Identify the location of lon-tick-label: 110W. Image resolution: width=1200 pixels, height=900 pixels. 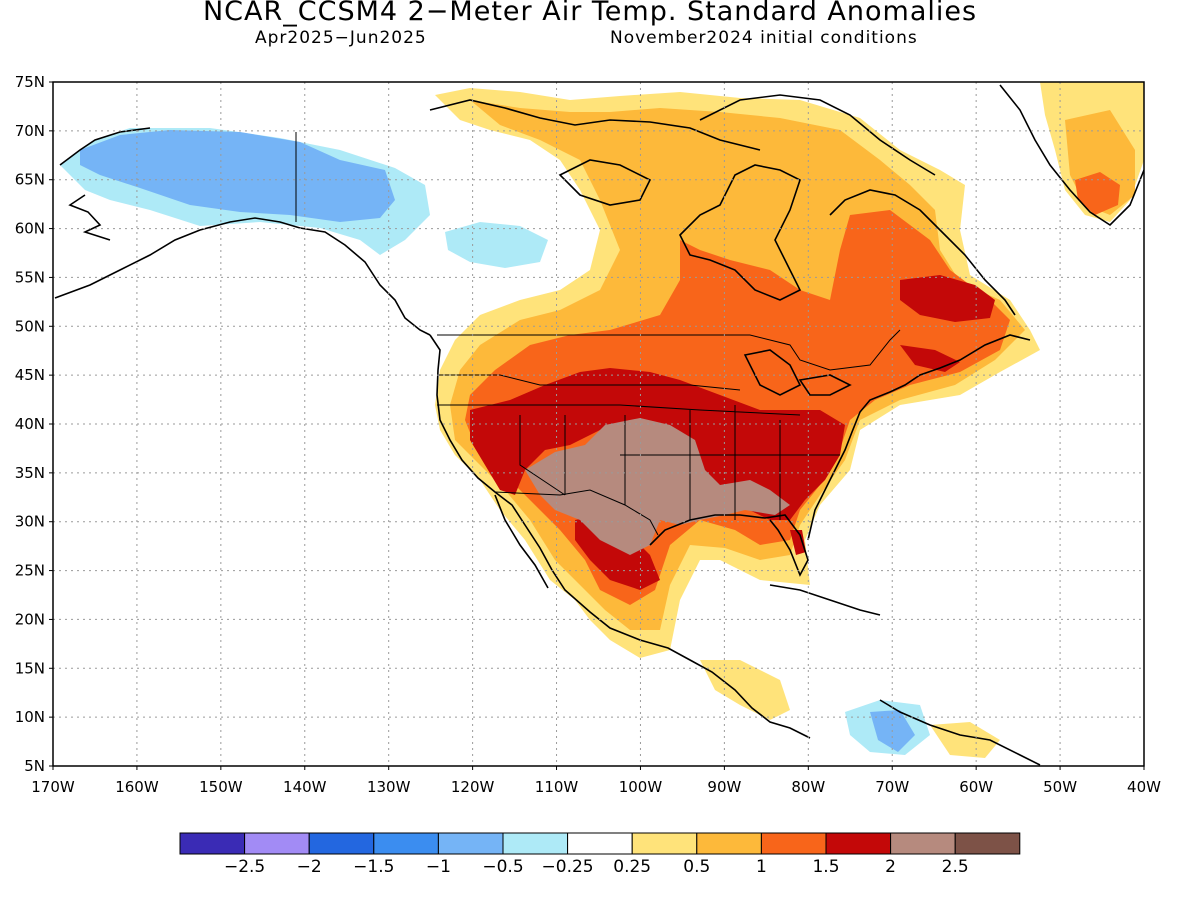
(557, 787).